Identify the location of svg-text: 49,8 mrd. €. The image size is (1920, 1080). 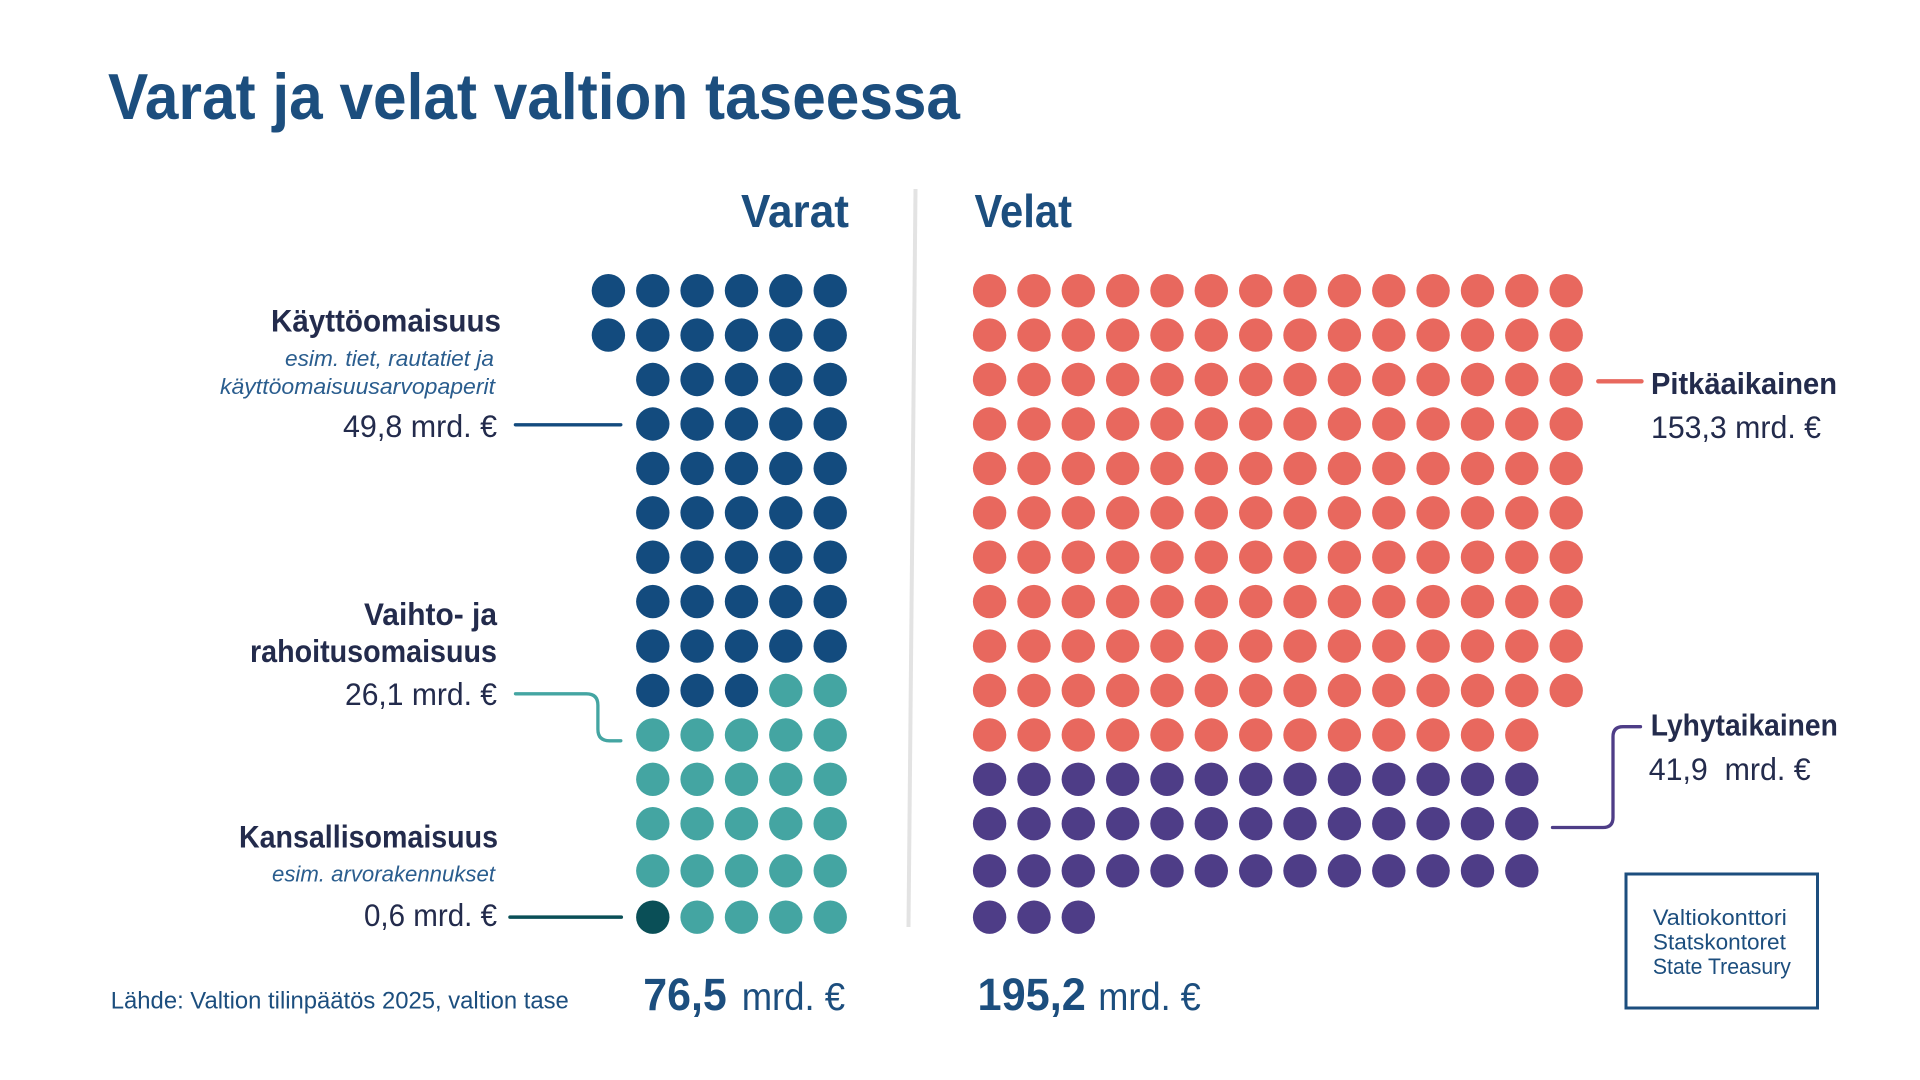
(420, 426).